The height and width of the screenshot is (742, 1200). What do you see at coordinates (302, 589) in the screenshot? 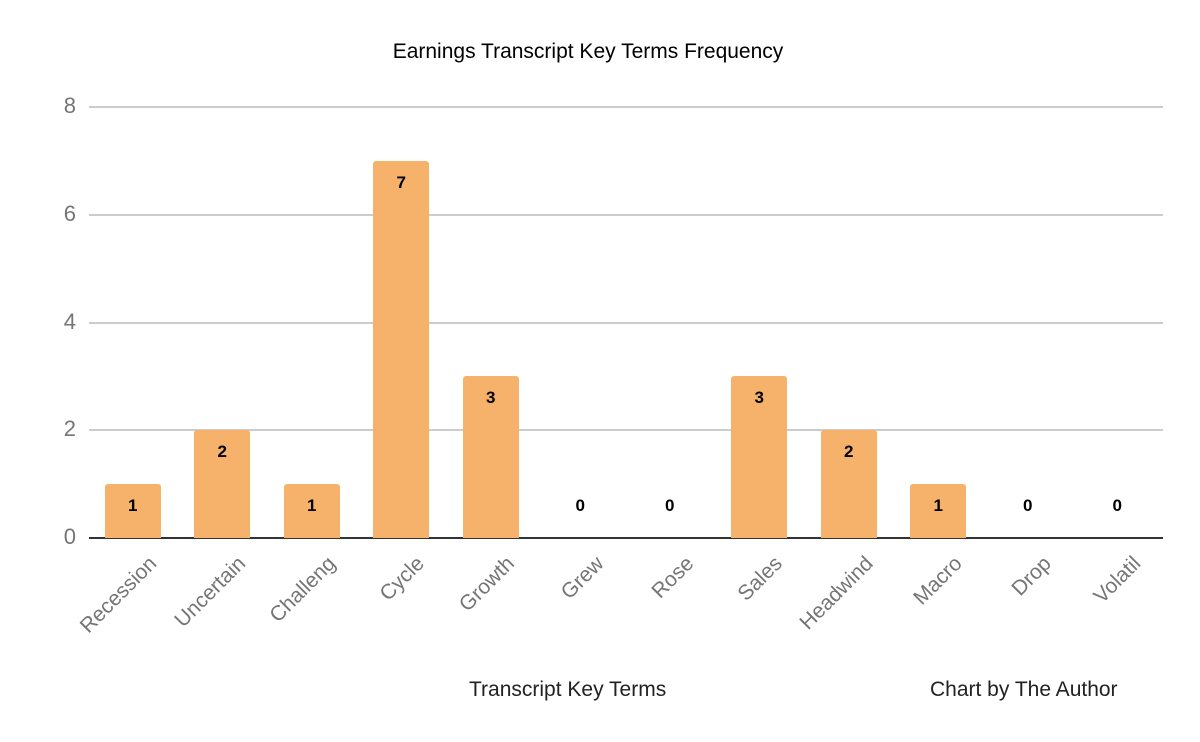
I see `x-tick-label: Challeng` at bounding box center [302, 589].